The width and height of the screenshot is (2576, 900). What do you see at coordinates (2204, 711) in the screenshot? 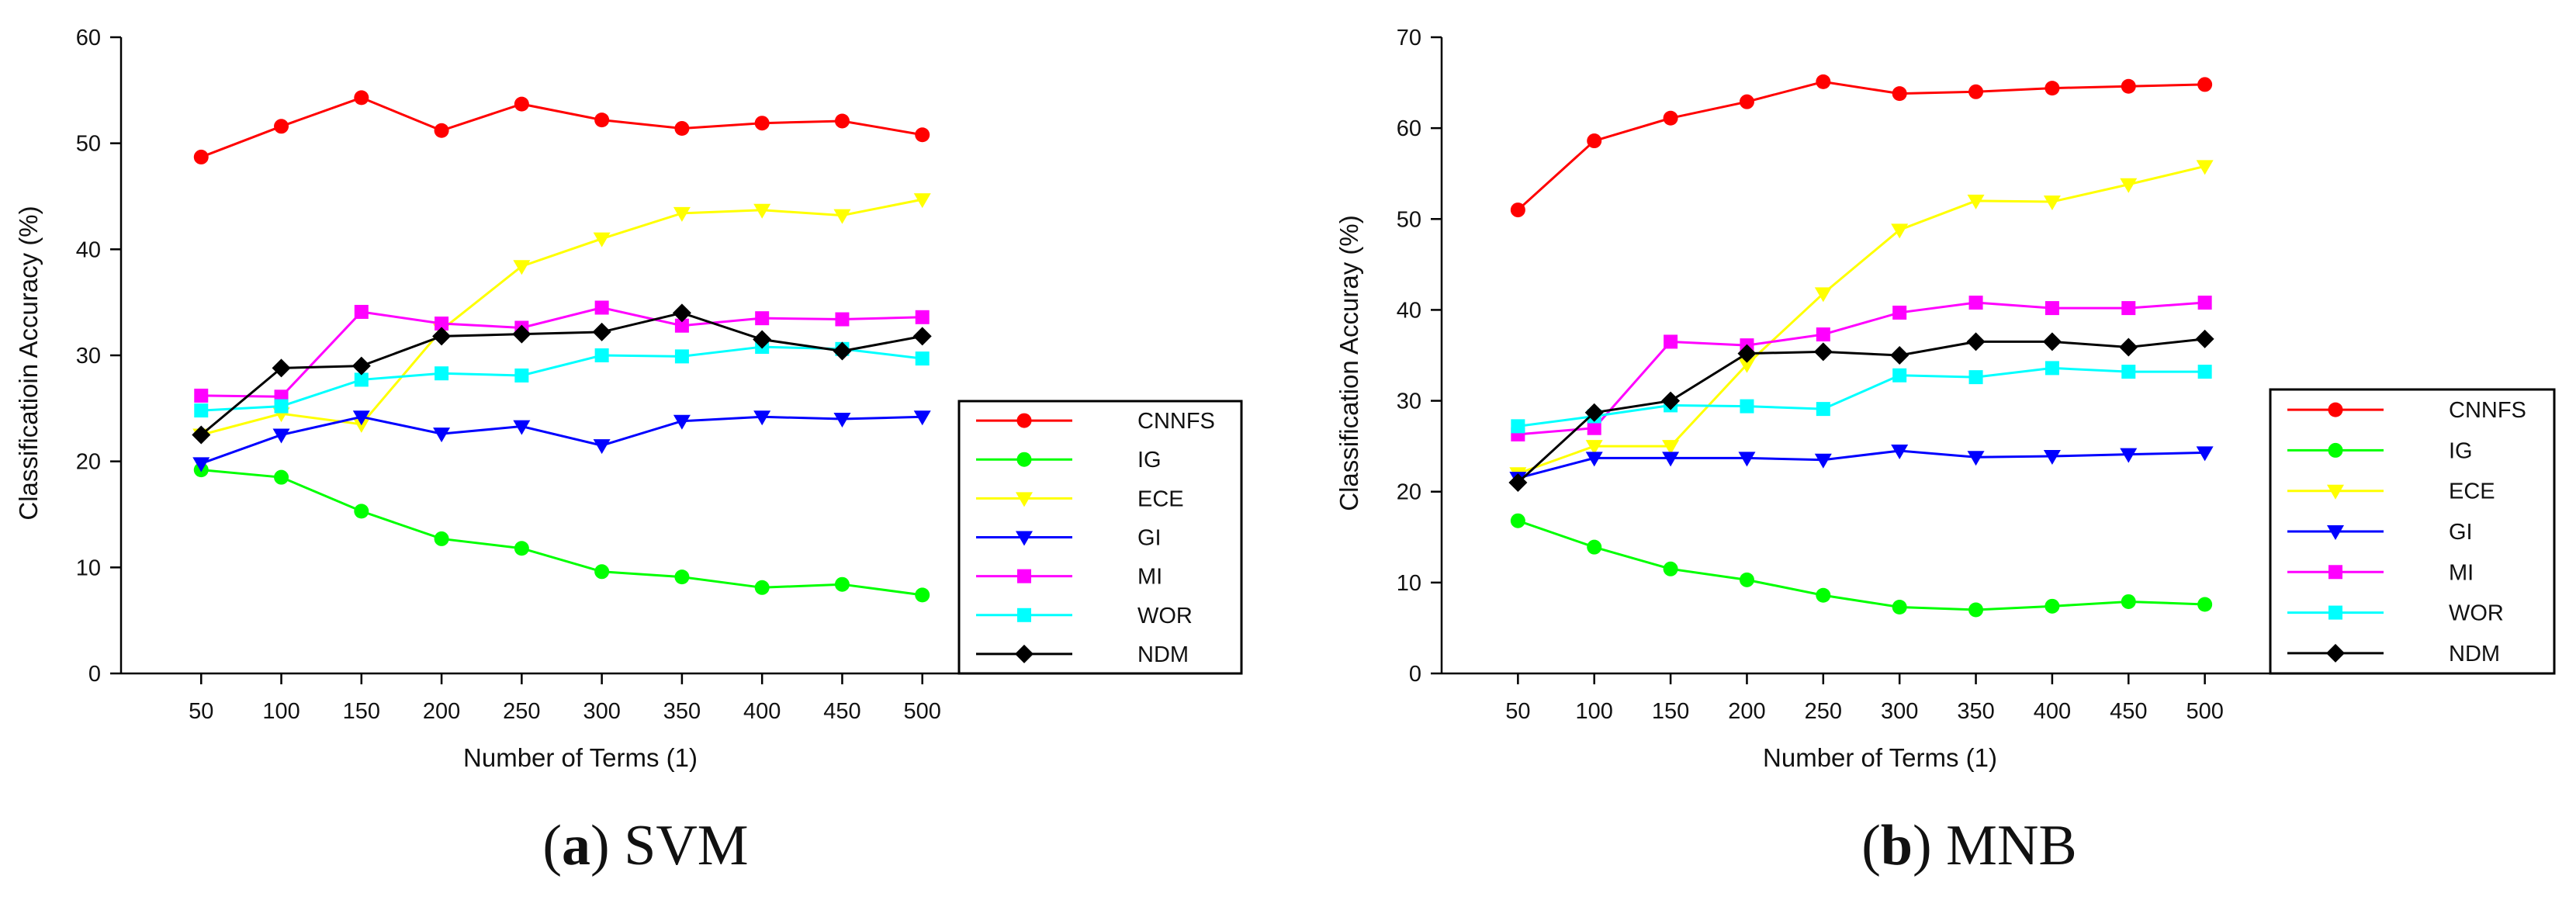
I see `x-tick-label: 500` at bounding box center [2204, 711].